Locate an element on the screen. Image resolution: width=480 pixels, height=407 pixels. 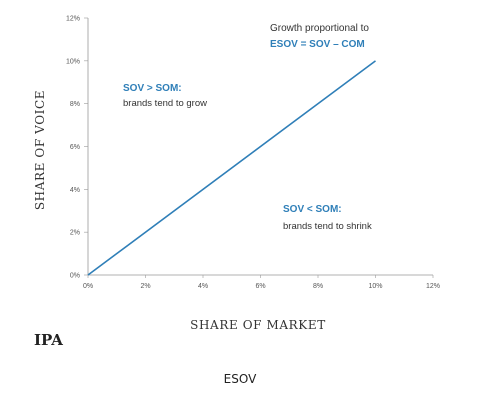
y-tick-label: 4% is located at coordinates (75, 190).